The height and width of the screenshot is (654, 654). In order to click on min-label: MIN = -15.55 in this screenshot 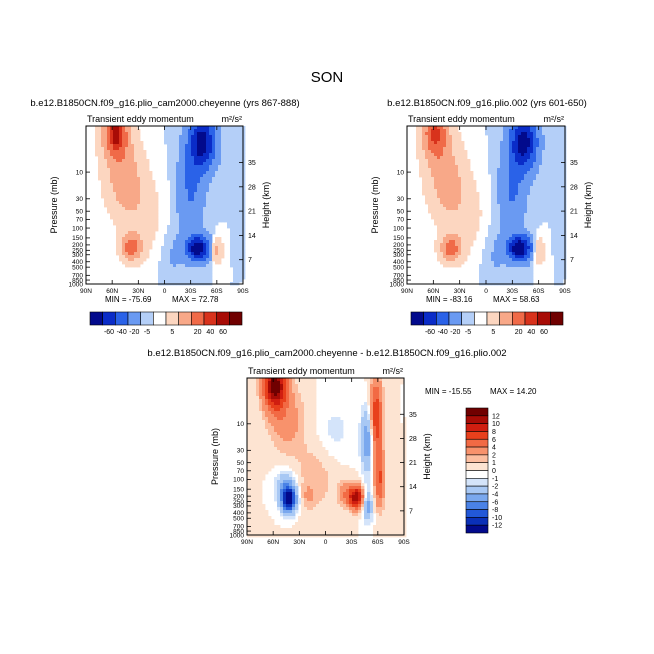, I will do `click(448, 391)`.